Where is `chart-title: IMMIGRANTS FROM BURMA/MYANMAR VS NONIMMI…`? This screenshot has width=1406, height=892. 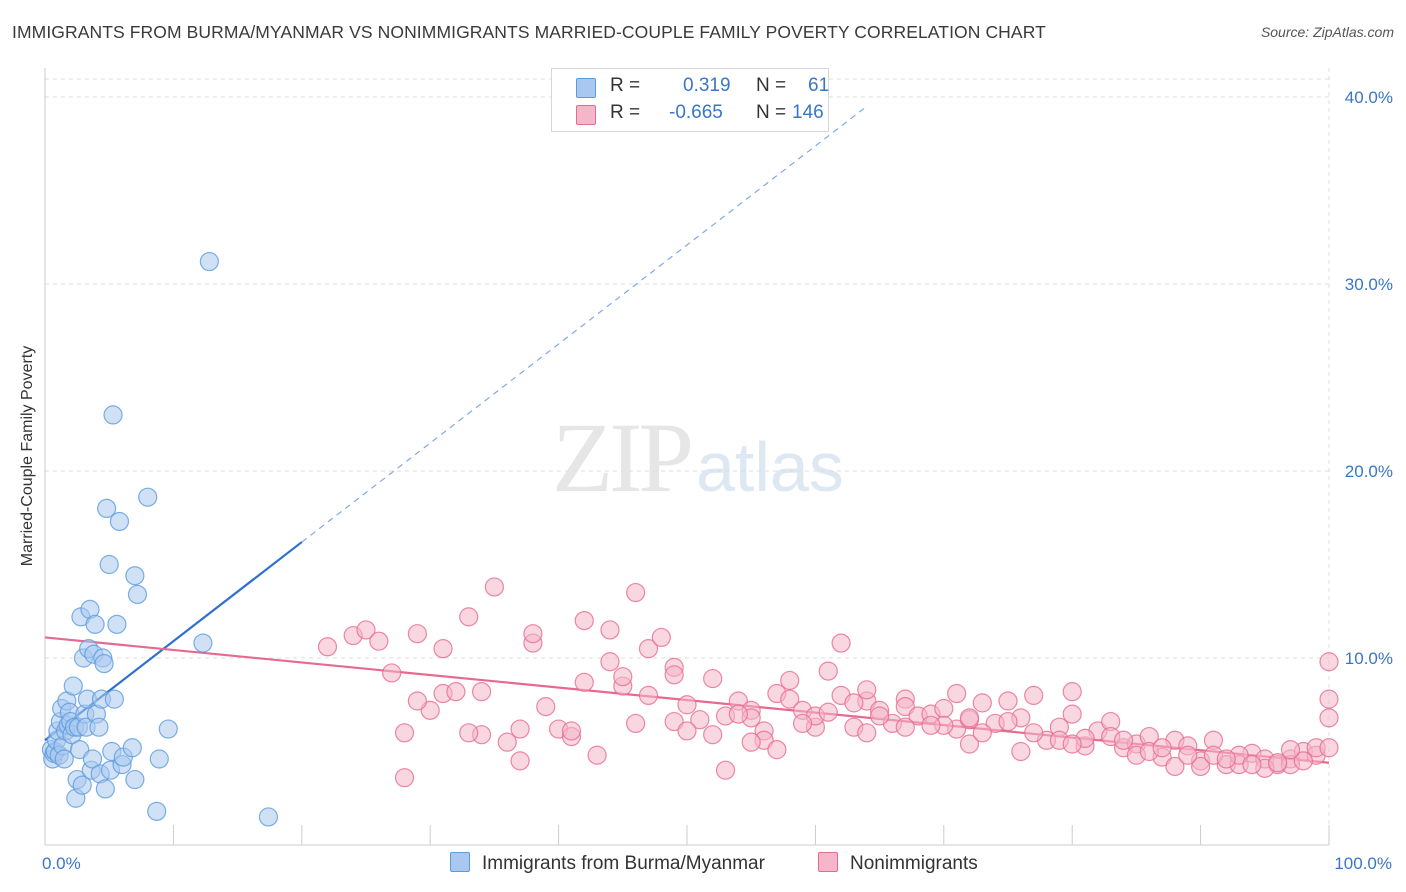
chart-title: IMMIGRANTS FROM BURMA/MYANMAR VS NONIMMI… is located at coordinates (529, 32).